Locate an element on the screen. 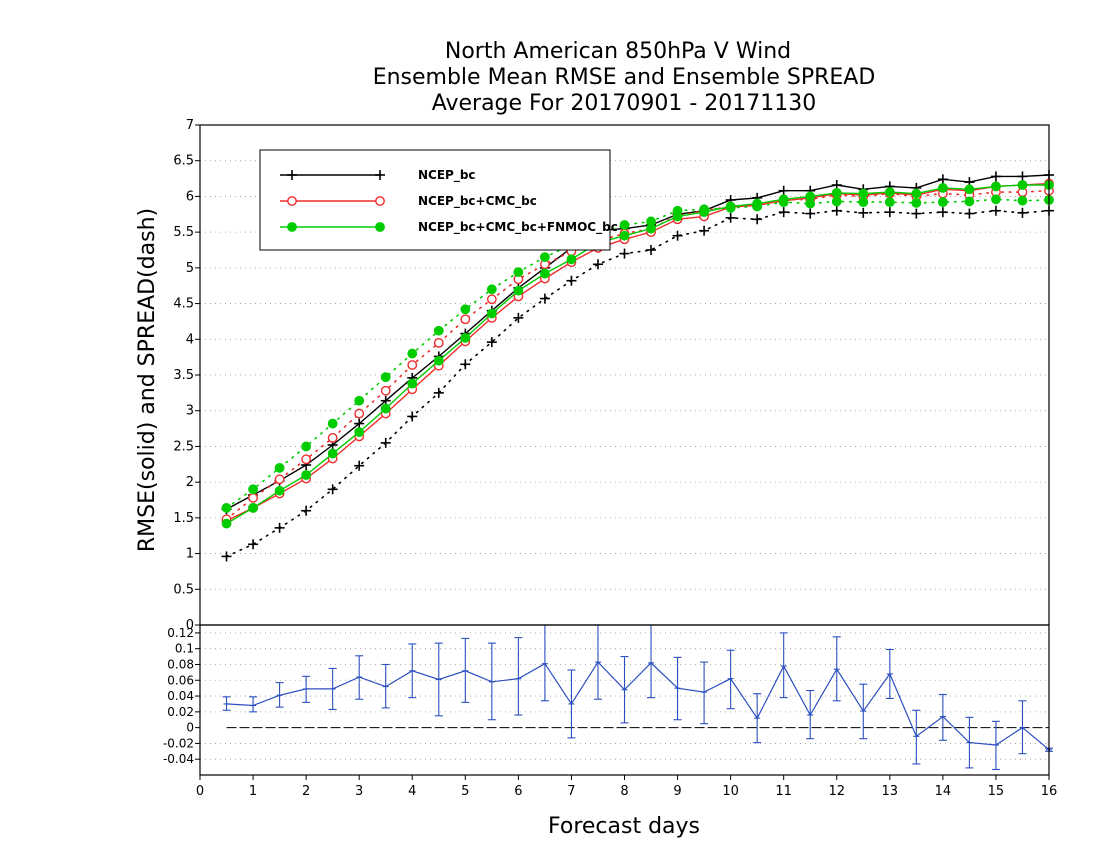  bottom-y-tick-label: 0.08 is located at coordinates (180, 664).